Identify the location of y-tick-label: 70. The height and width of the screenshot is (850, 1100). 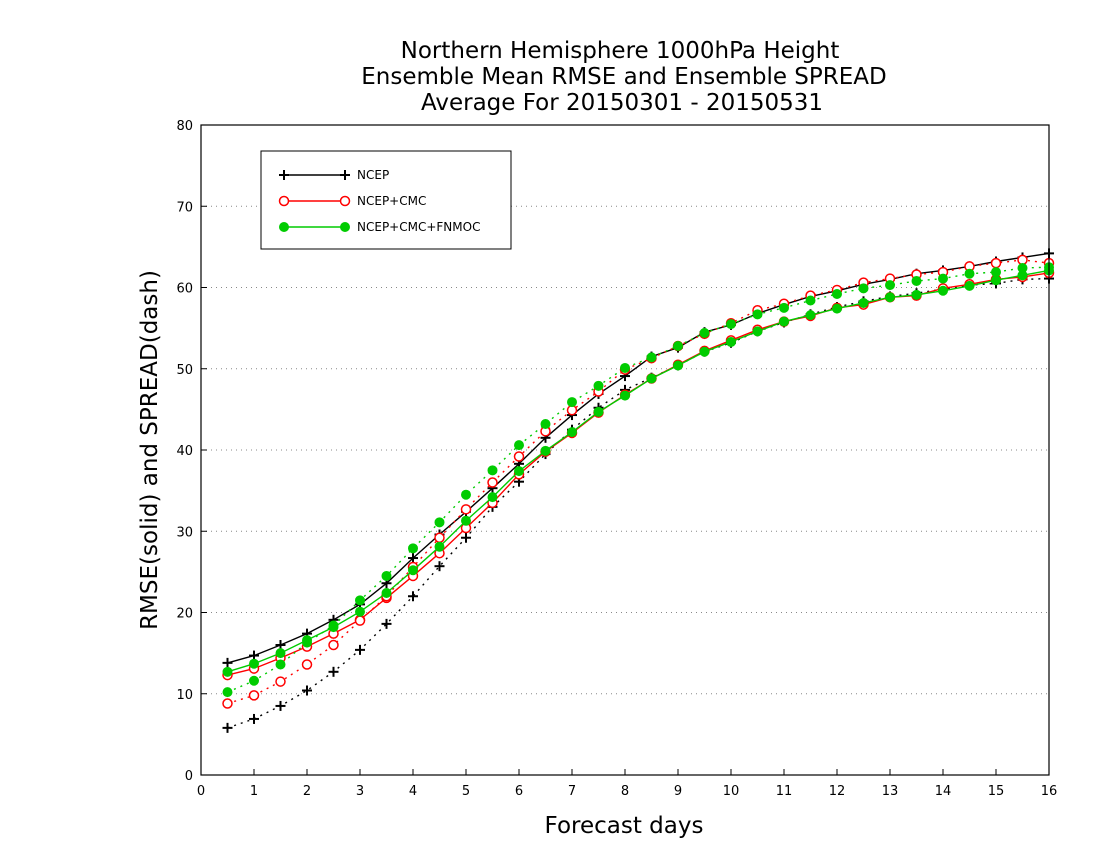
(184, 207).